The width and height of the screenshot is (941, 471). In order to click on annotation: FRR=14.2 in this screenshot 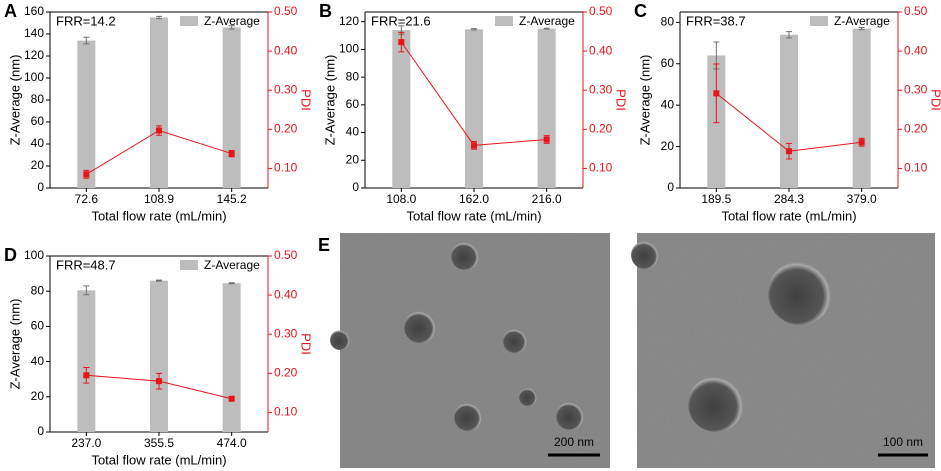, I will do `click(86, 20)`.